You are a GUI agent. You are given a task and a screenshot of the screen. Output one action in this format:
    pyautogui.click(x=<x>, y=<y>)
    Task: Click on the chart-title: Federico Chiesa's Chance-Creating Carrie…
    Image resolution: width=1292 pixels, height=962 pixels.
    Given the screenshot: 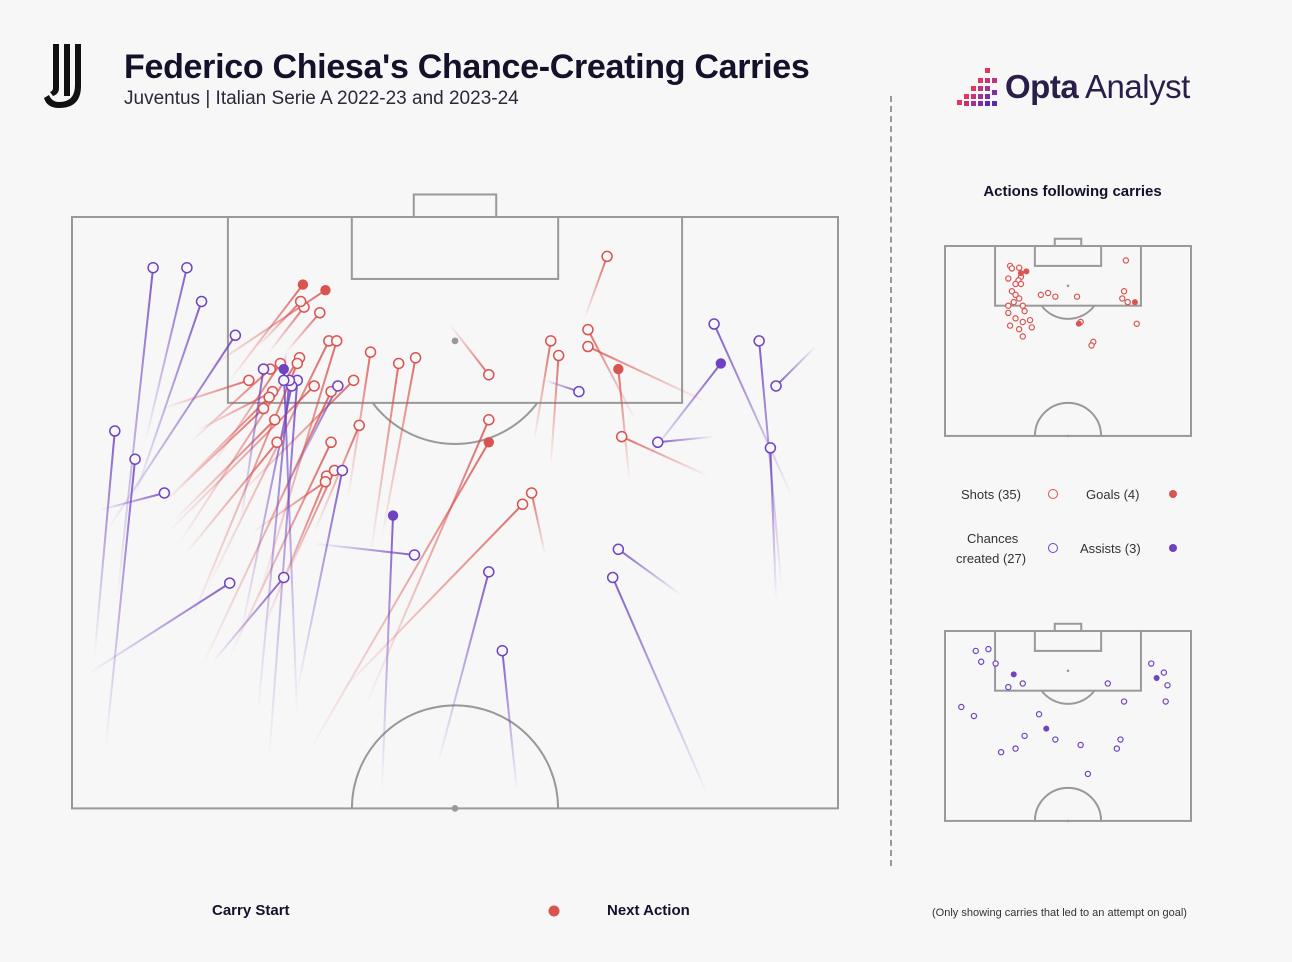 What is the action you would take?
    pyautogui.click(x=467, y=67)
    